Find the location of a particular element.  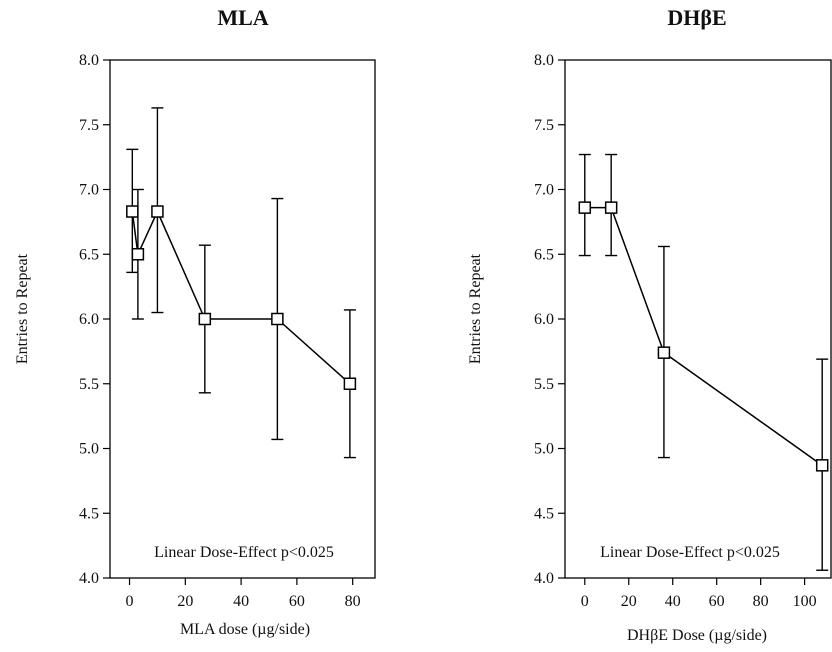

dhbe-dose-effect-annotation: Linear Dose-Effect p<0.025 is located at coordinates (690, 552).